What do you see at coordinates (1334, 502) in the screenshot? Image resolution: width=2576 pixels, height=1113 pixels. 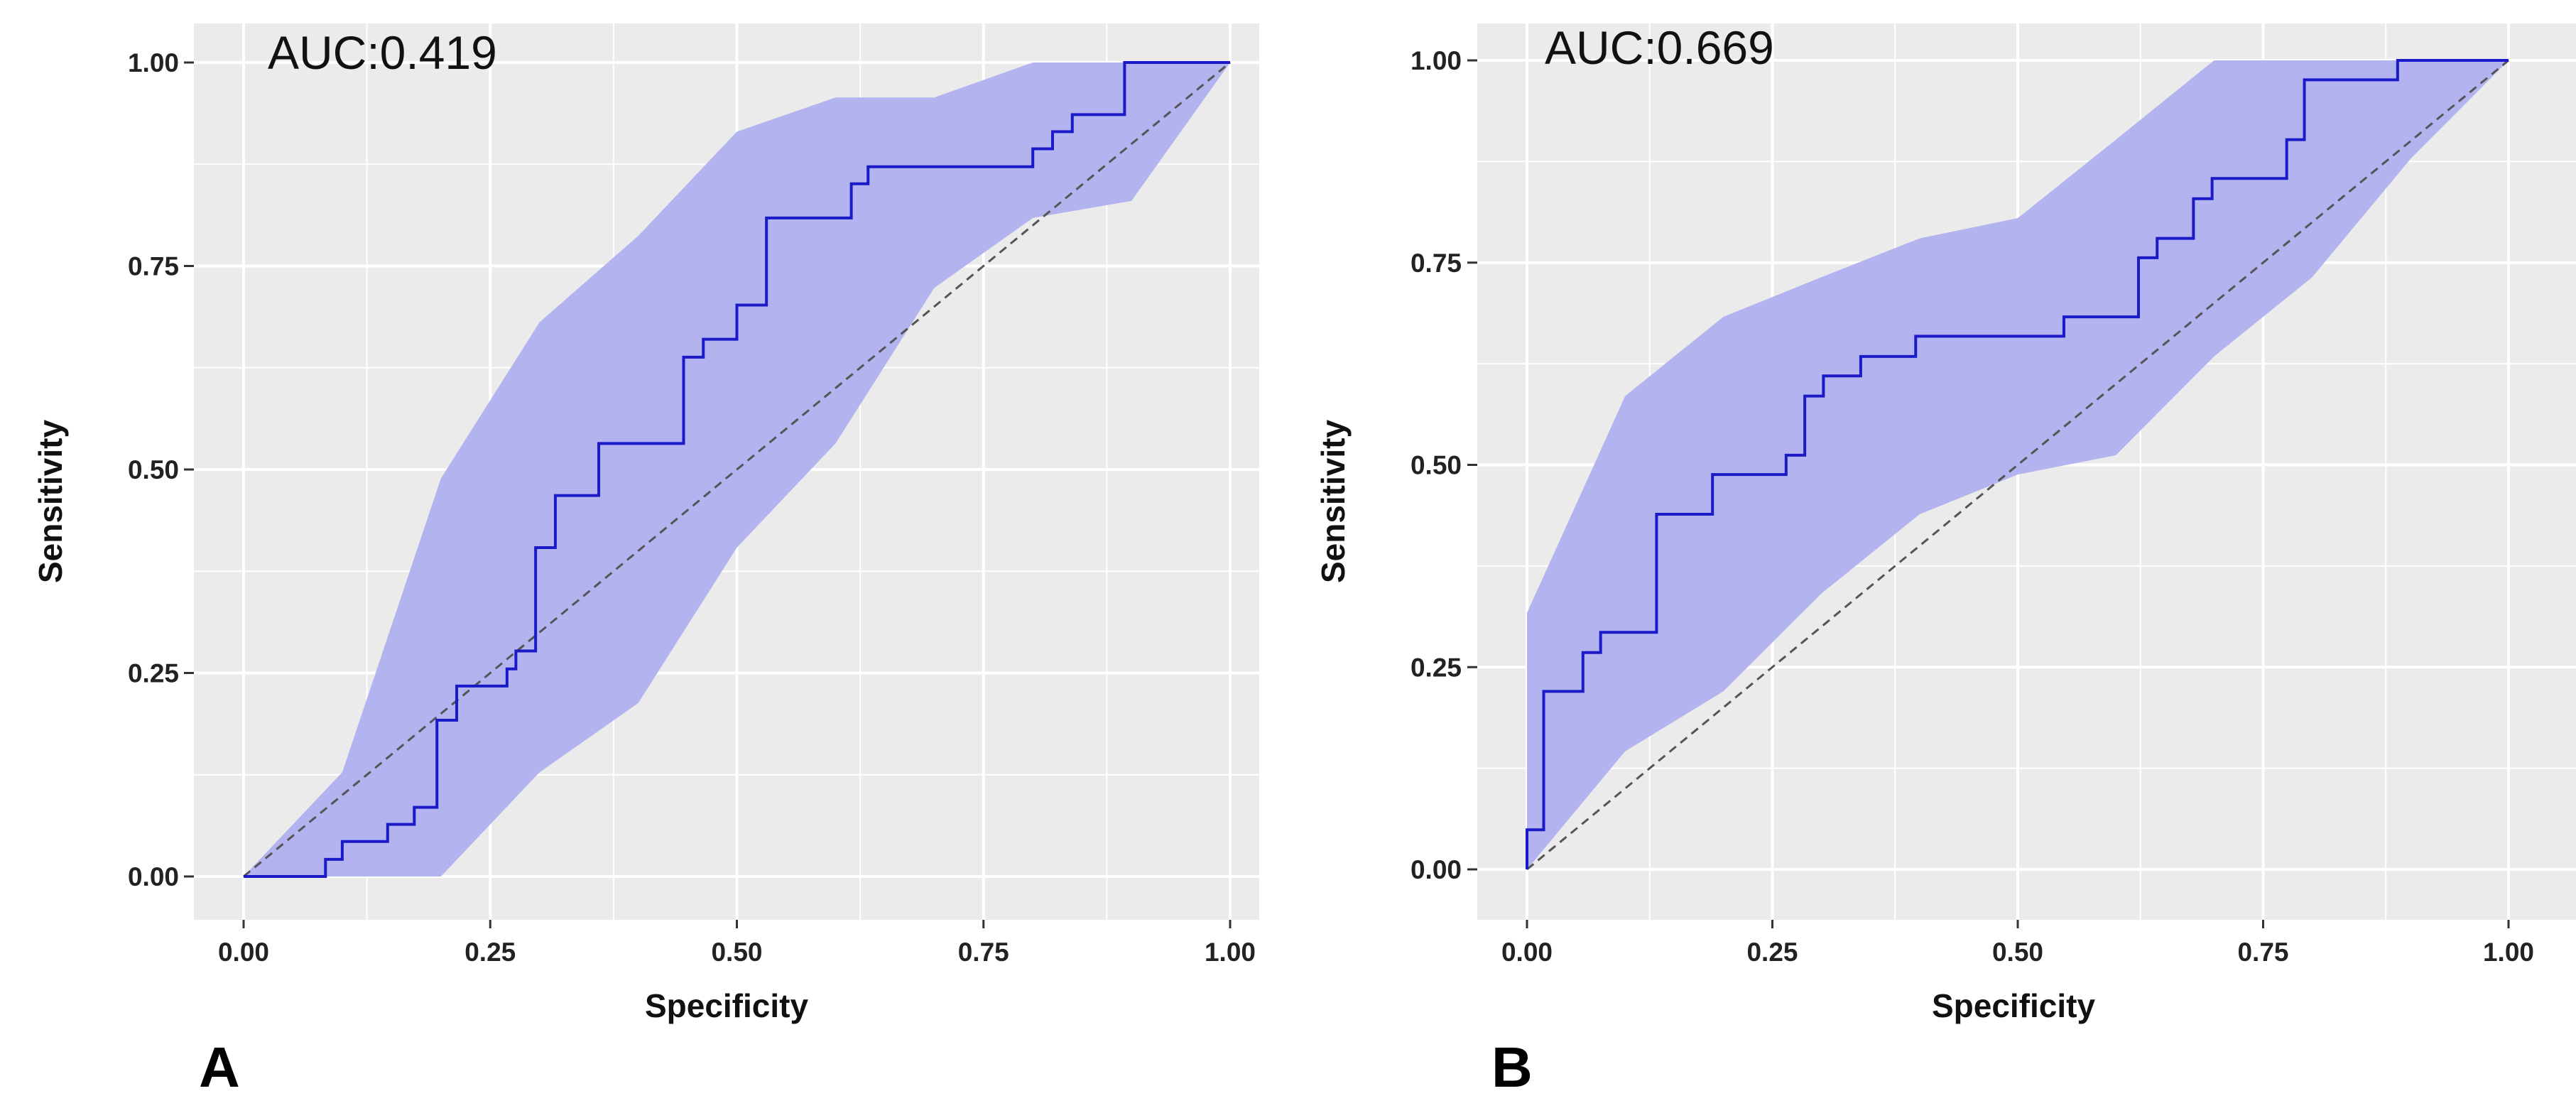 I see `panel-b-y-axis-title: Sensitivity` at bounding box center [1334, 502].